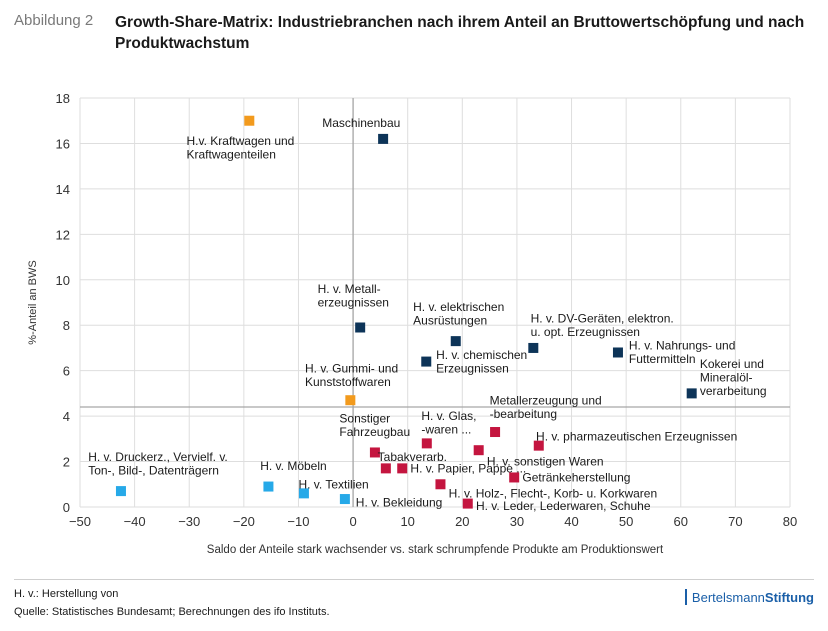  Describe the element at coordinates (728, 597) in the screenshot. I see `brand-name-part1: Bertelsmann` at that location.